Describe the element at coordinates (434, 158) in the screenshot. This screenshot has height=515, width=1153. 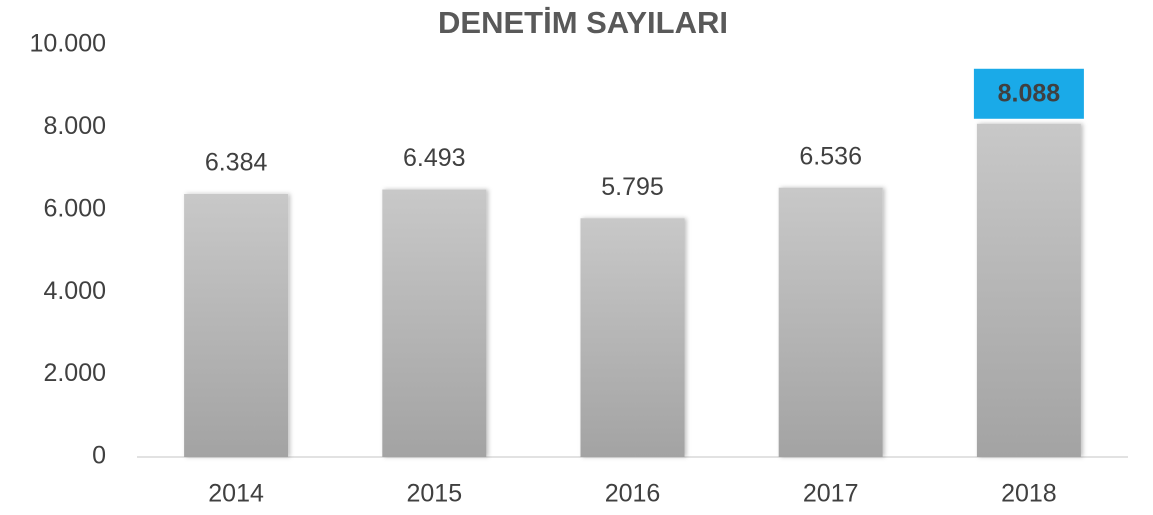
I see `value-label: 6.493` at that location.